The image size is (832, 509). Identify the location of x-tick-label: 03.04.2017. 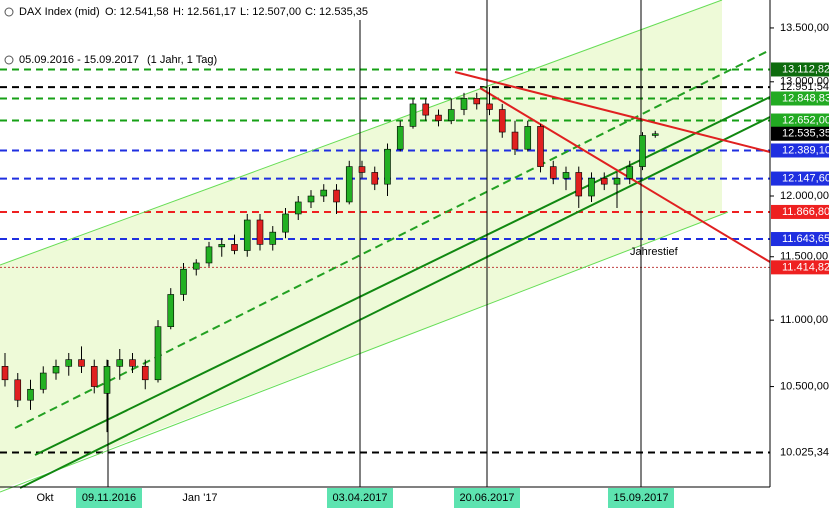
(359, 498).